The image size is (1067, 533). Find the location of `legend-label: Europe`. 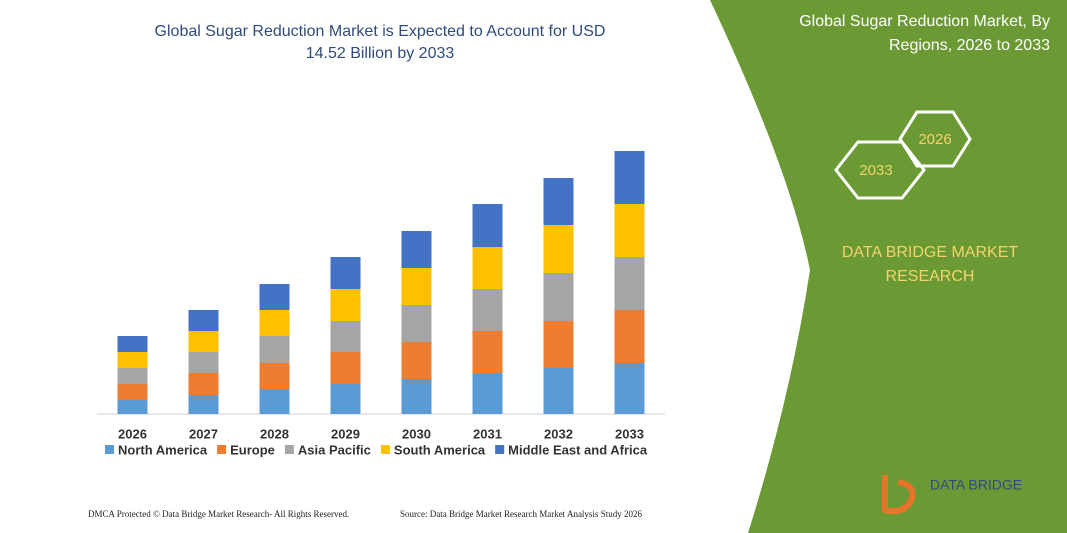

legend-label: Europe is located at coordinates (252, 449).